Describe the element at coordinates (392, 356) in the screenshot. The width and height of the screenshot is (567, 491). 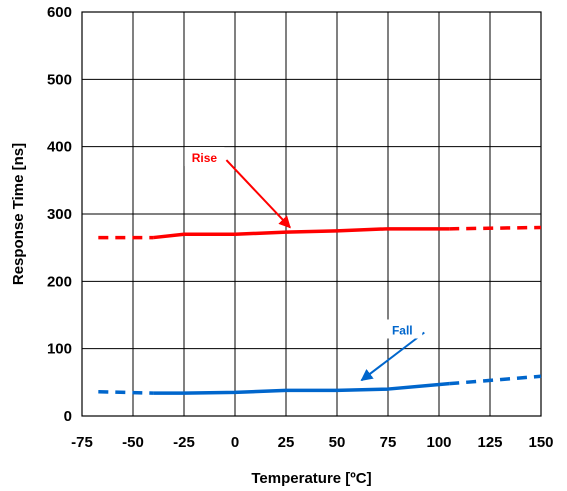
I see `callout-arrow-fall` at that location.